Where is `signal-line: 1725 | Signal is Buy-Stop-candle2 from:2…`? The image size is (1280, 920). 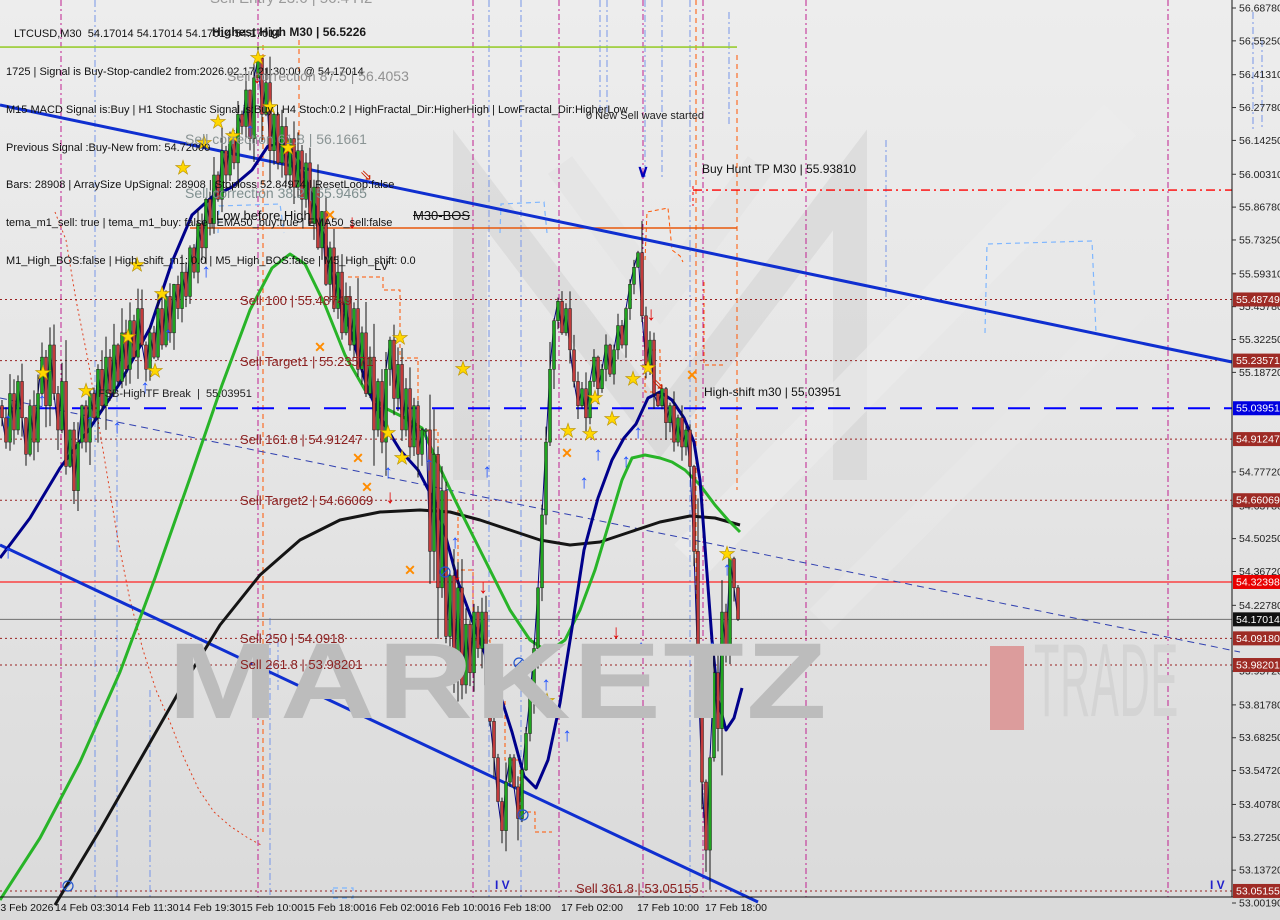
signal-line: 1725 | Signal is Buy-Stop-candle2 from:2… is located at coordinates (185, 71).